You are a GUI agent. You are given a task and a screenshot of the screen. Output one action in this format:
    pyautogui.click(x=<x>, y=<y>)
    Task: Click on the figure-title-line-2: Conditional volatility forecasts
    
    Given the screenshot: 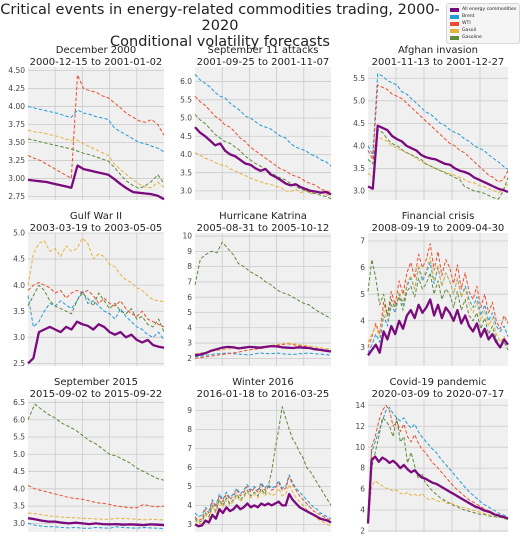 What is the action you would take?
    pyautogui.click(x=220, y=42)
    